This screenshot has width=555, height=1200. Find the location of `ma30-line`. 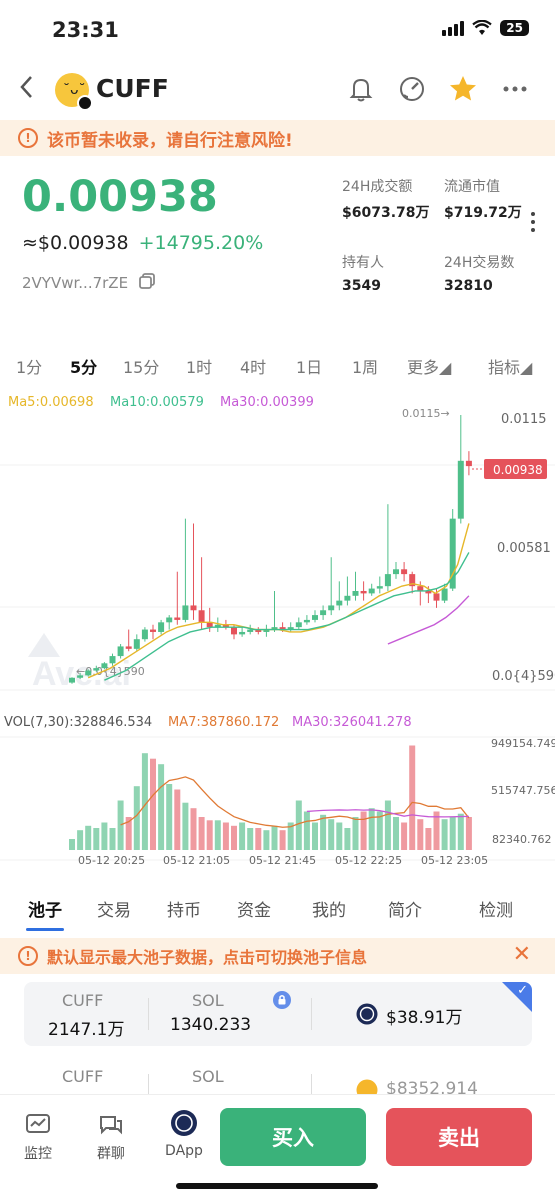

ma30-line is located at coordinates (428, 620).